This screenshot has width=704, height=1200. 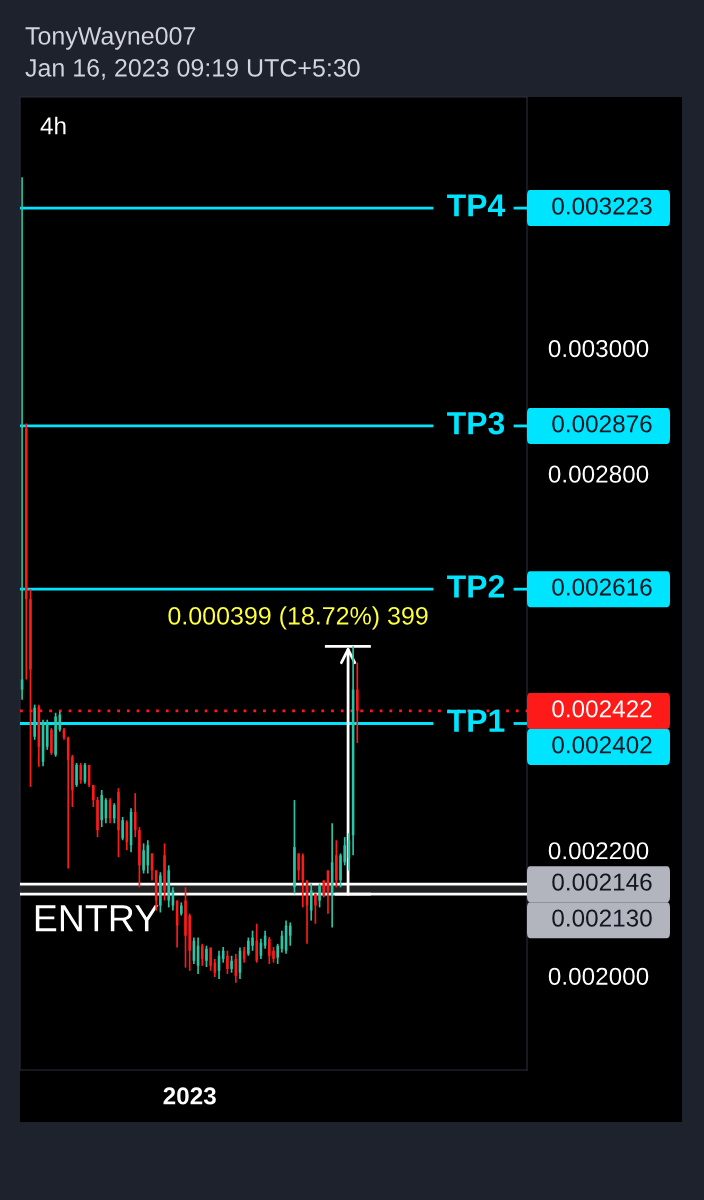 What do you see at coordinates (110, 38) in the screenshot?
I see `chart-title: TonyWayne007` at bounding box center [110, 38].